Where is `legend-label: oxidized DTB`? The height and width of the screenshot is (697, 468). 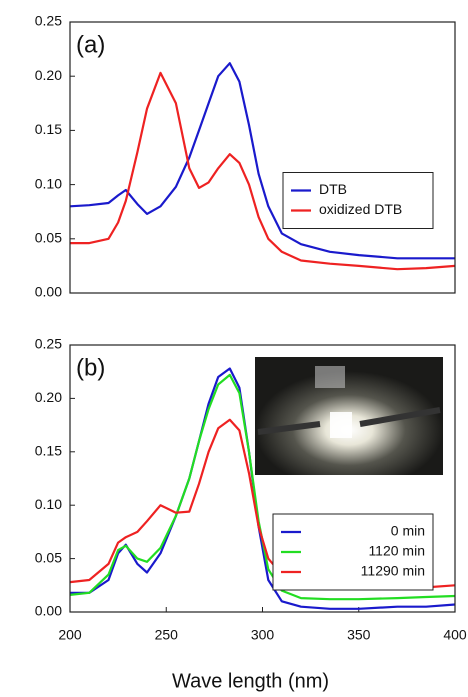
legend-label: oxidized DTB is located at coordinates (360, 209).